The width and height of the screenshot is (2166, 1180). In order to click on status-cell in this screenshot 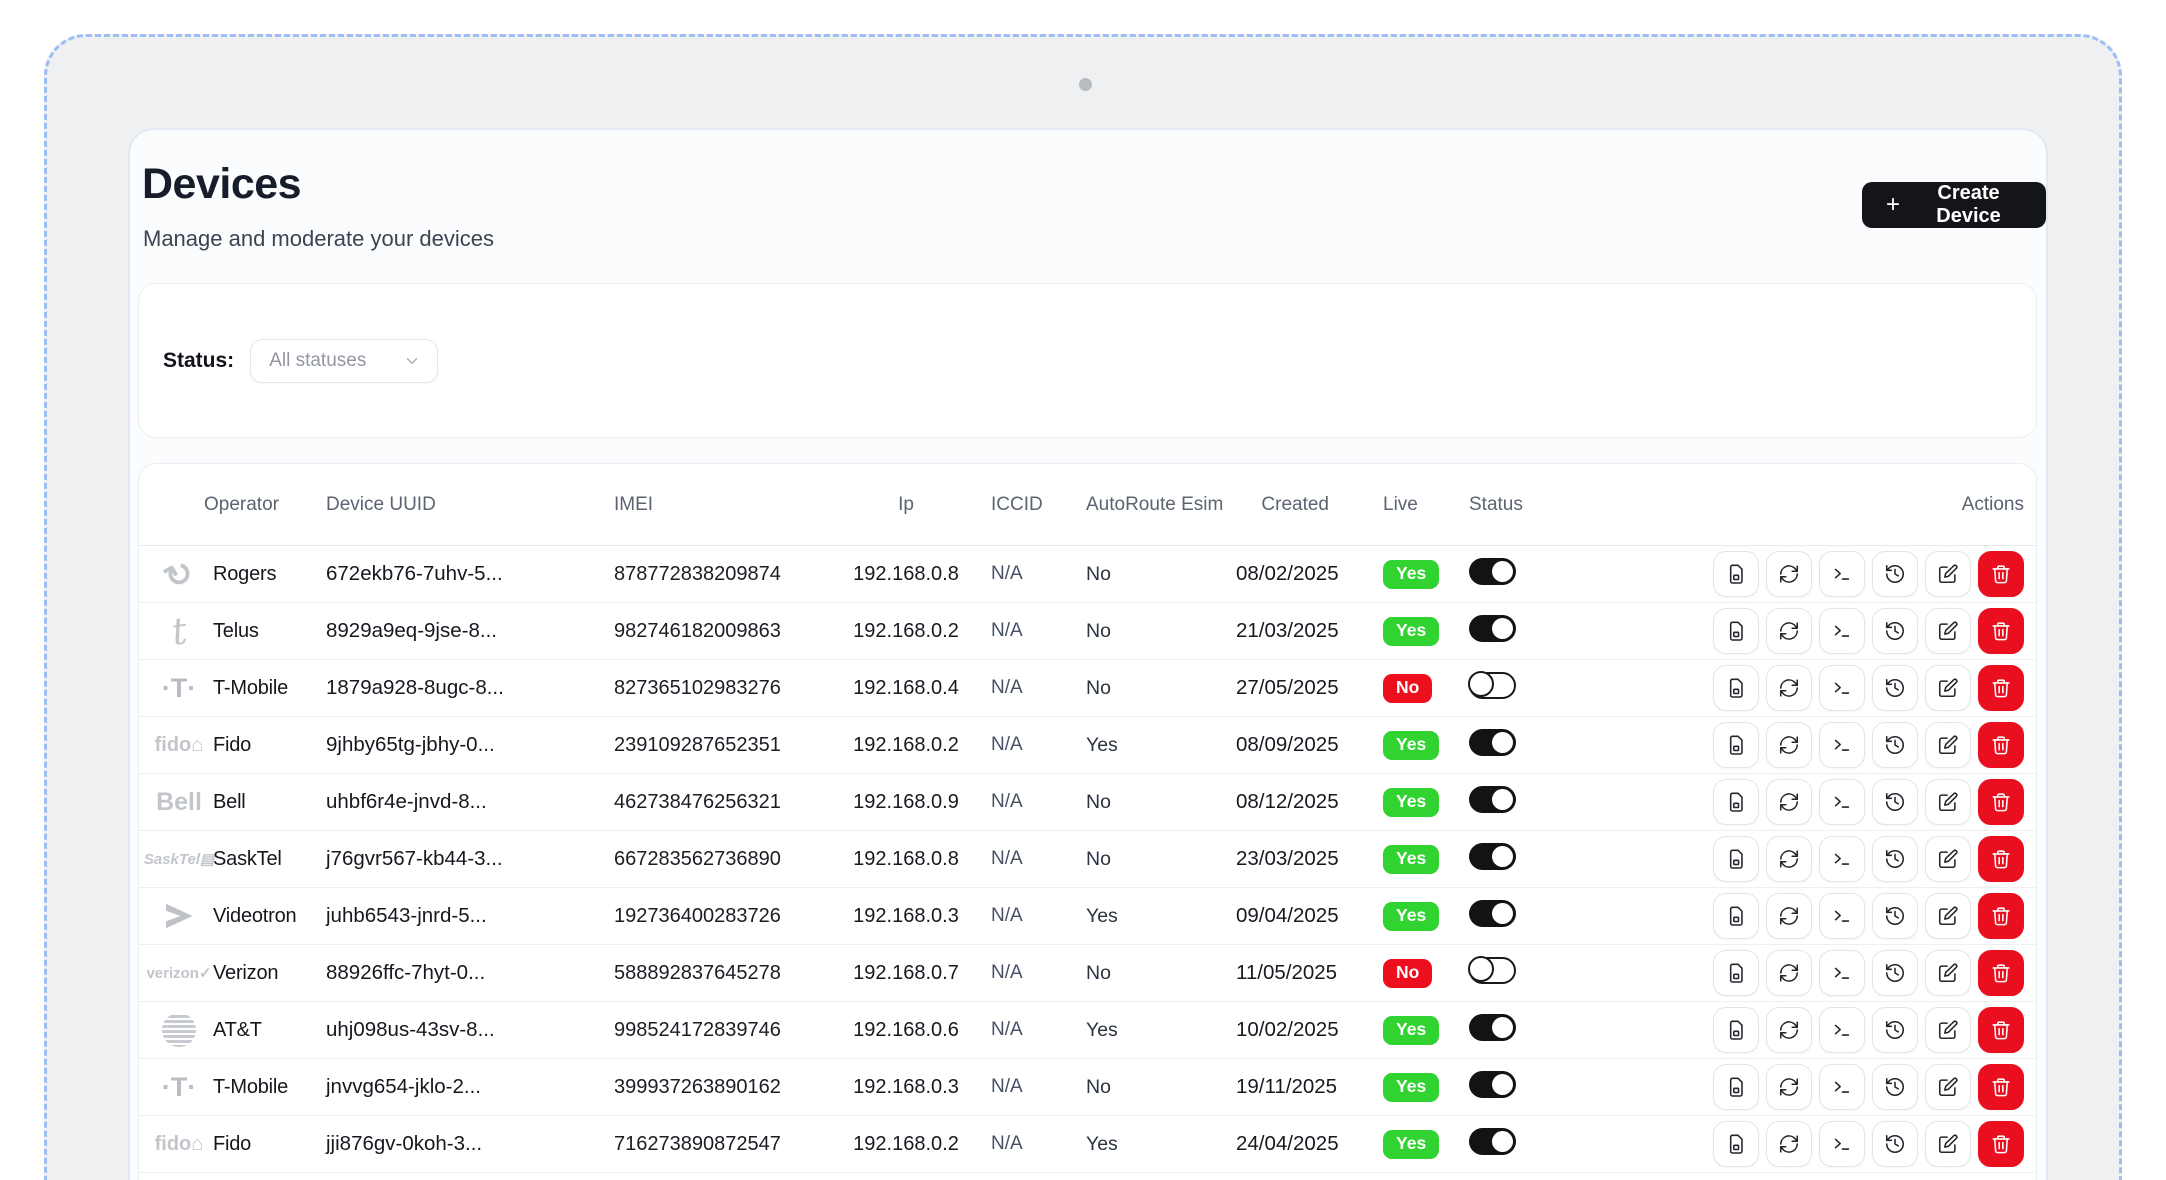, I will do `click(1569, 1087)`.